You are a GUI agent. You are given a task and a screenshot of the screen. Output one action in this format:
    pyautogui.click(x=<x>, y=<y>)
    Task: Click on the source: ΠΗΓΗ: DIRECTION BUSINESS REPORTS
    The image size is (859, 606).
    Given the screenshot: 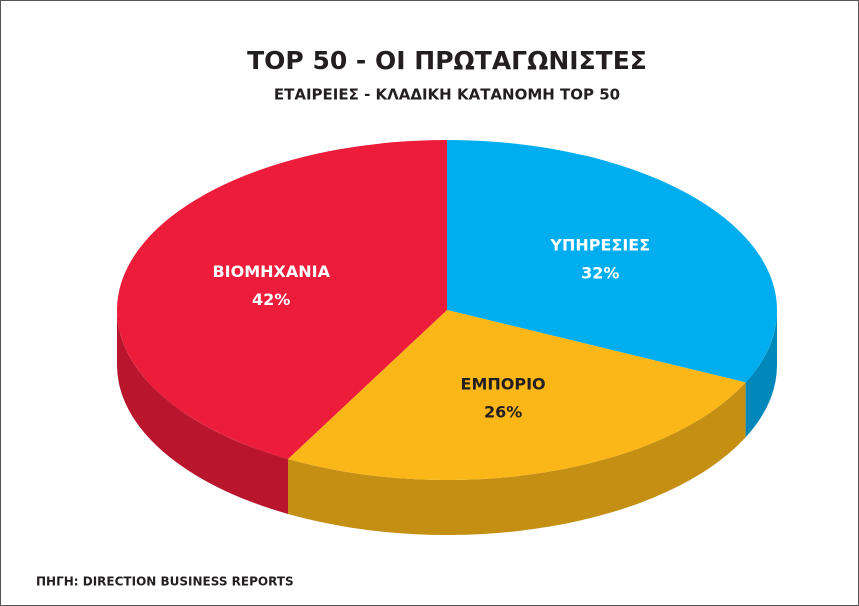 What is the action you would take?
    pyautogui.click(x=165, y=582)
    